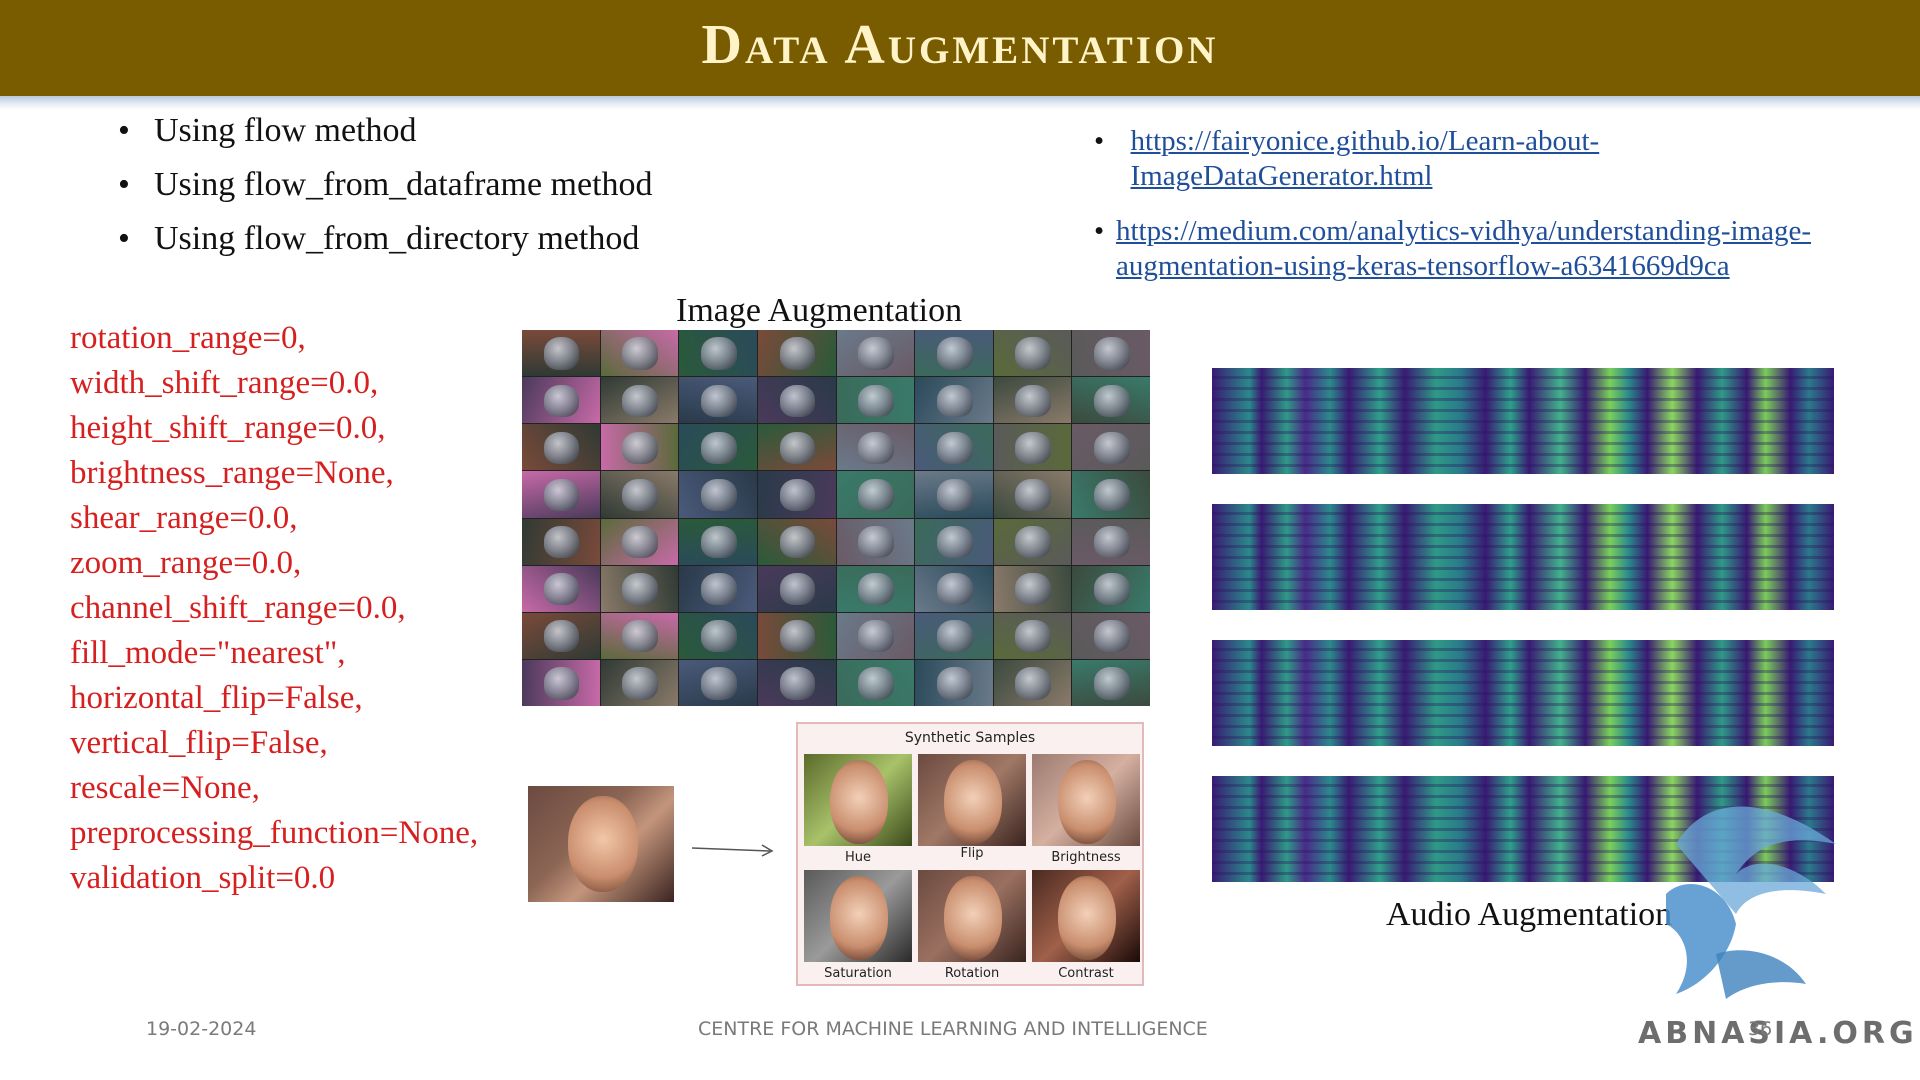 Image resolution: width=1920 pixels, height=1080 pixels. Describe the element at coordinates (1529, 914) in the screenshot. I see `audio-augmentation-label: Audio Augmentation` at that location.